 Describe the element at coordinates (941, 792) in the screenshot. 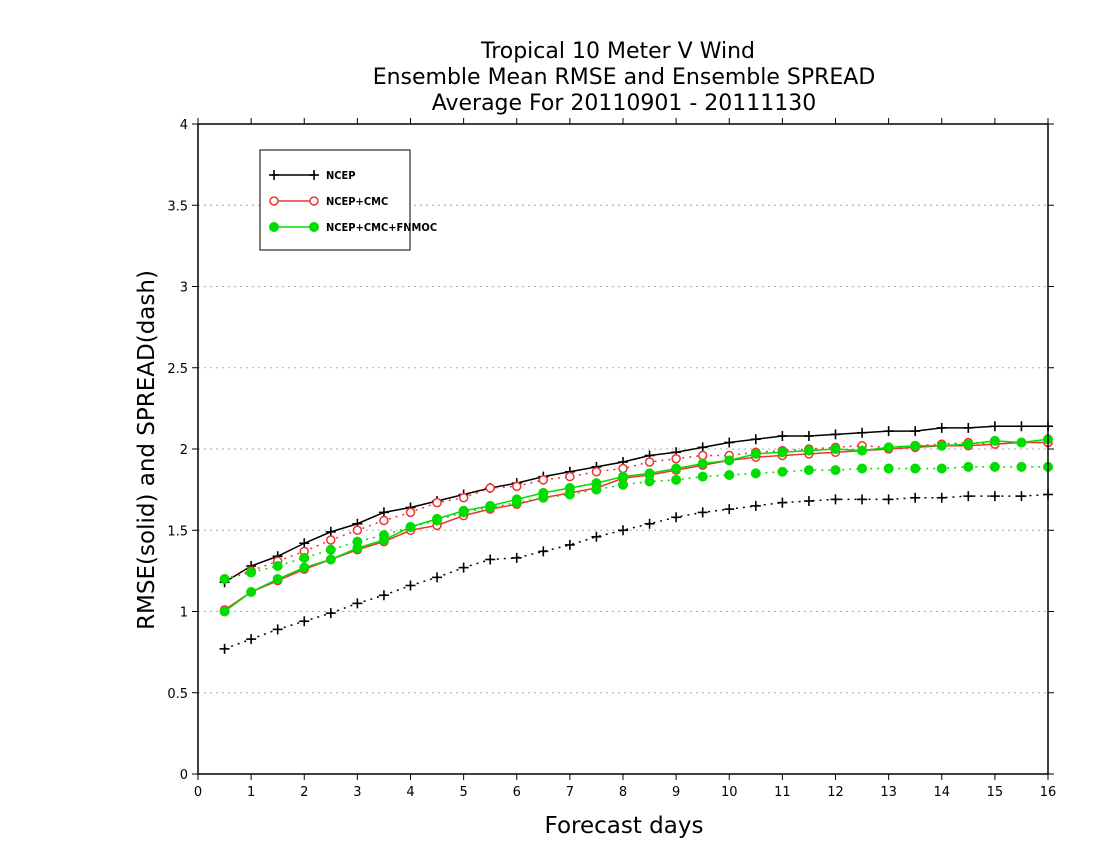

I see `x-tick-label: 14` at that location.